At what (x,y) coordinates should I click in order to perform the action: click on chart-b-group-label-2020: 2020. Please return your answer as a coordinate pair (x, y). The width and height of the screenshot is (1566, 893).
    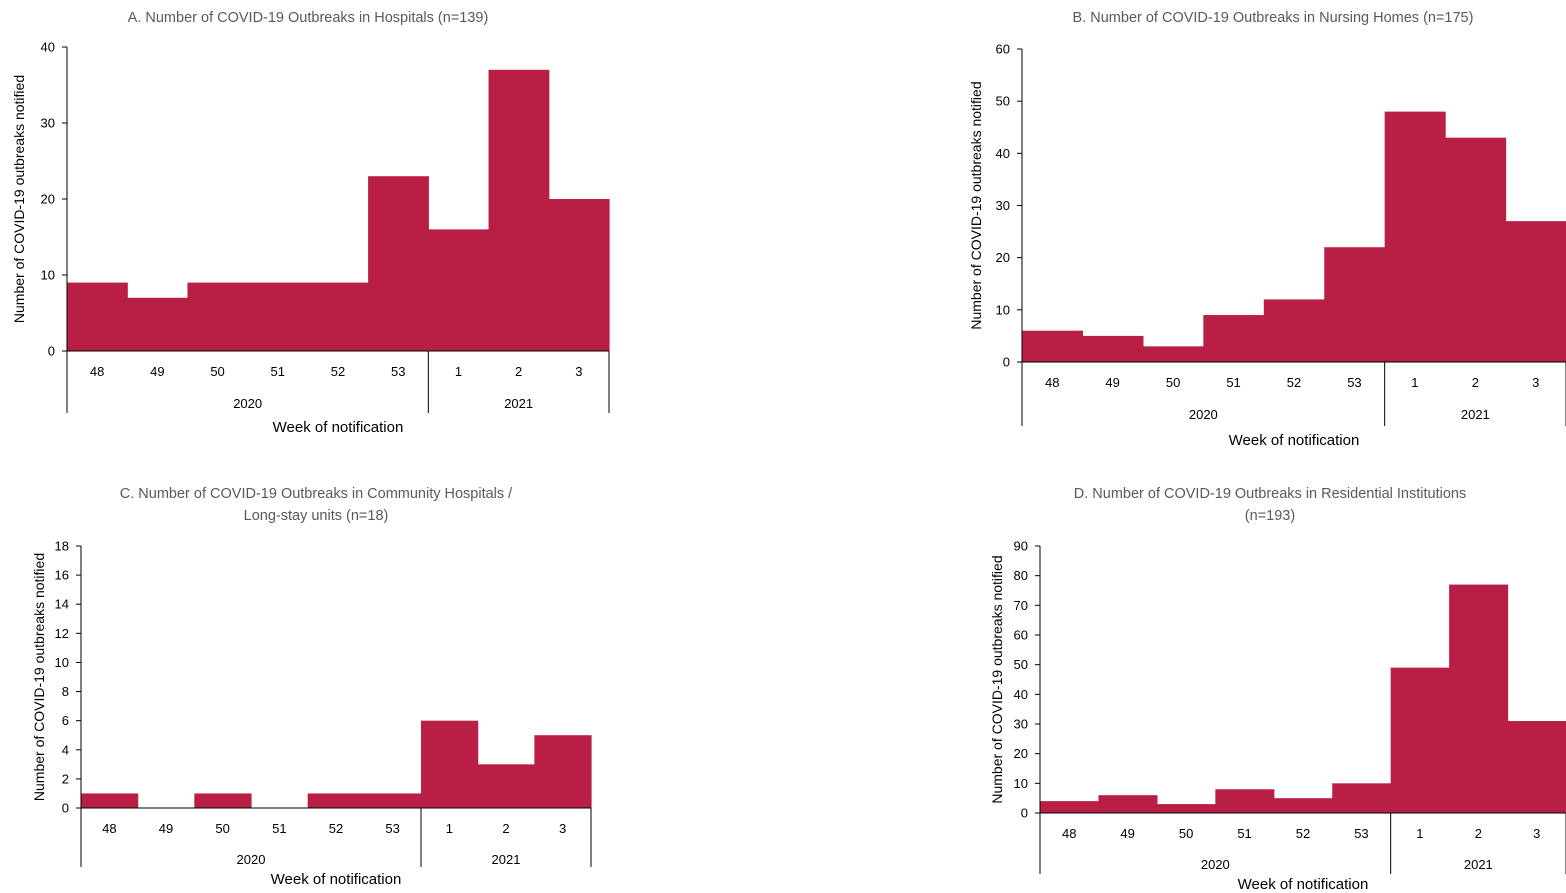
    Looking at the image, I should click on (1203, 414).